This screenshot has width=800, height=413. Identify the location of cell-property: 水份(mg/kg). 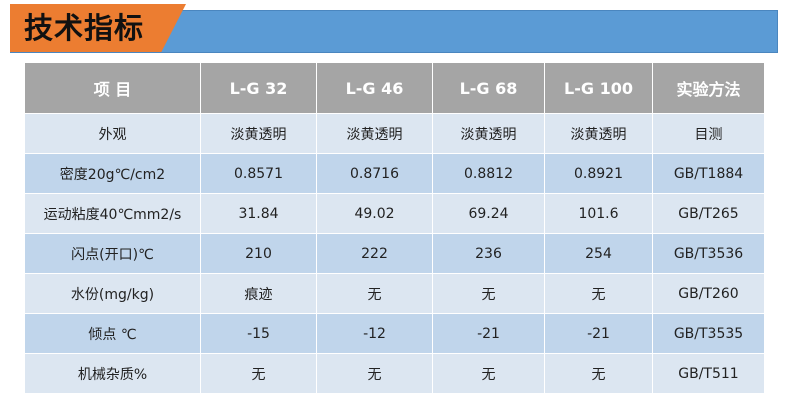
(112, 293).